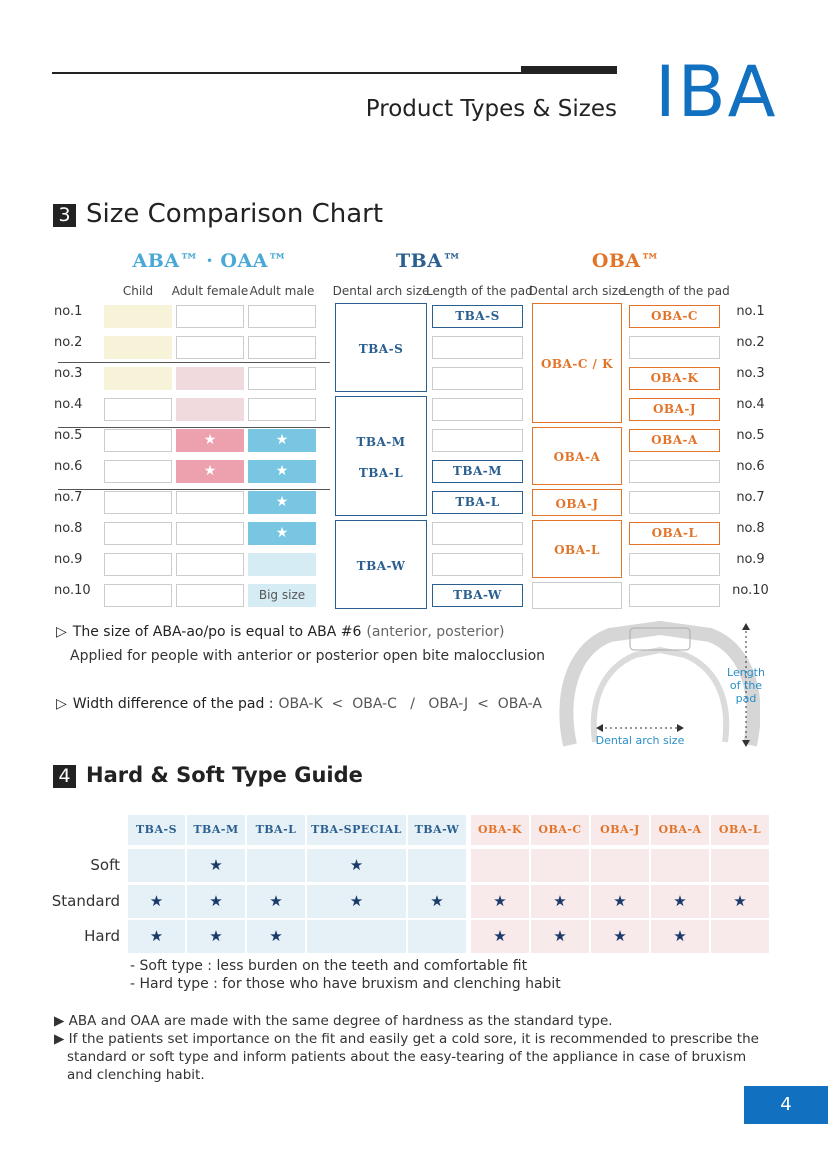  Describe the element at coordinates (72, 590) in the screenshot. I see `row-label: no.10` at that location.